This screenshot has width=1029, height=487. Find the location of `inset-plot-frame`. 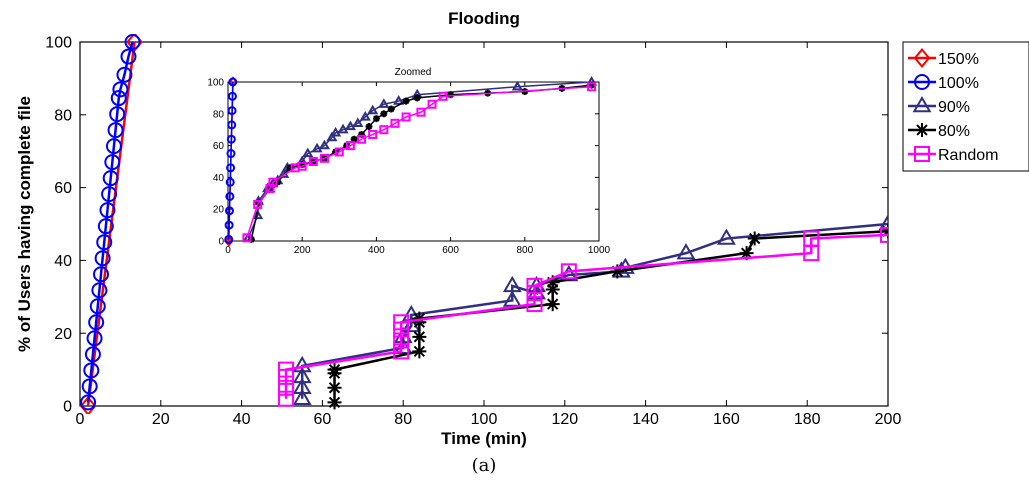

inset-plot-frame is located at coordinates (413, 161).